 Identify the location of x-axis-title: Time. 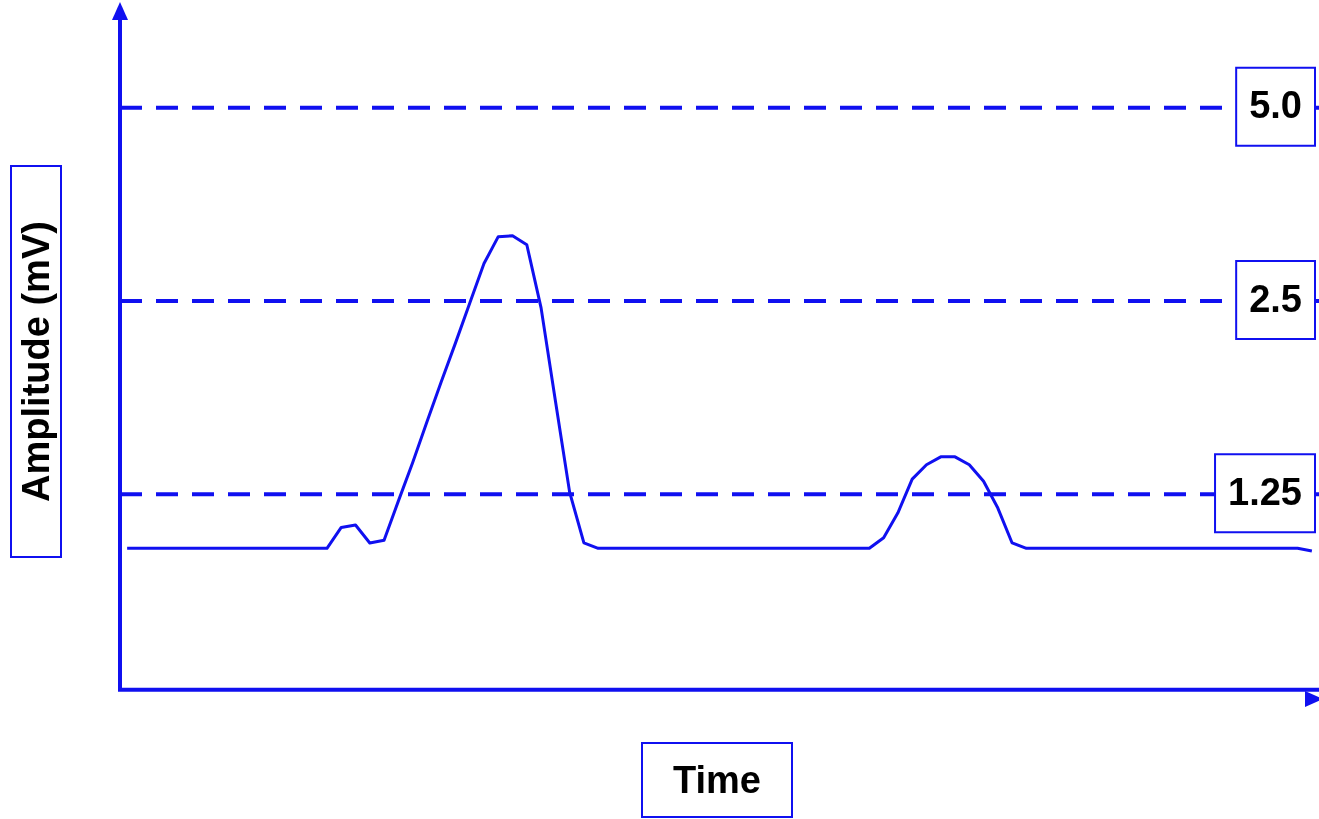
(717, 780).